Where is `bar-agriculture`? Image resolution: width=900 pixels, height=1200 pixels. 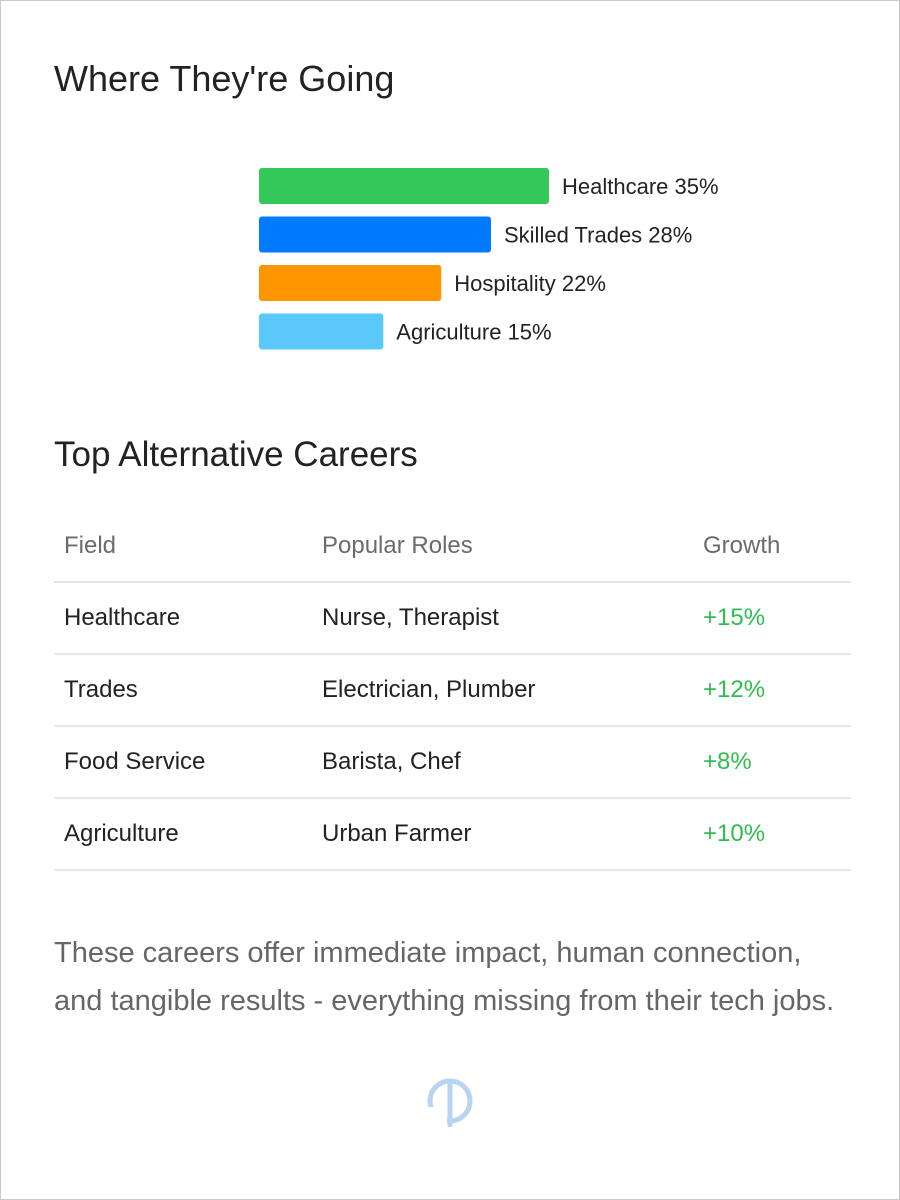 bar-agriculture is located at coordinates (321, 331).